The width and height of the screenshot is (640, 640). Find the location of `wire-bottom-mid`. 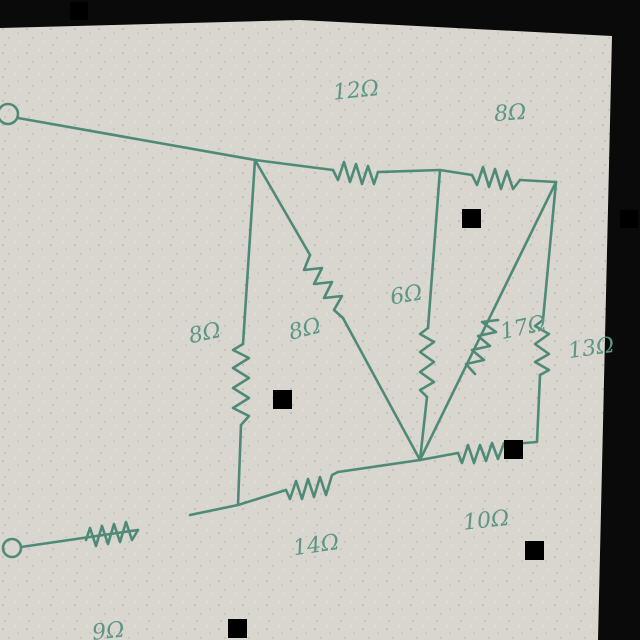

wire-bottom-mid is located at coordinates (379, 466).